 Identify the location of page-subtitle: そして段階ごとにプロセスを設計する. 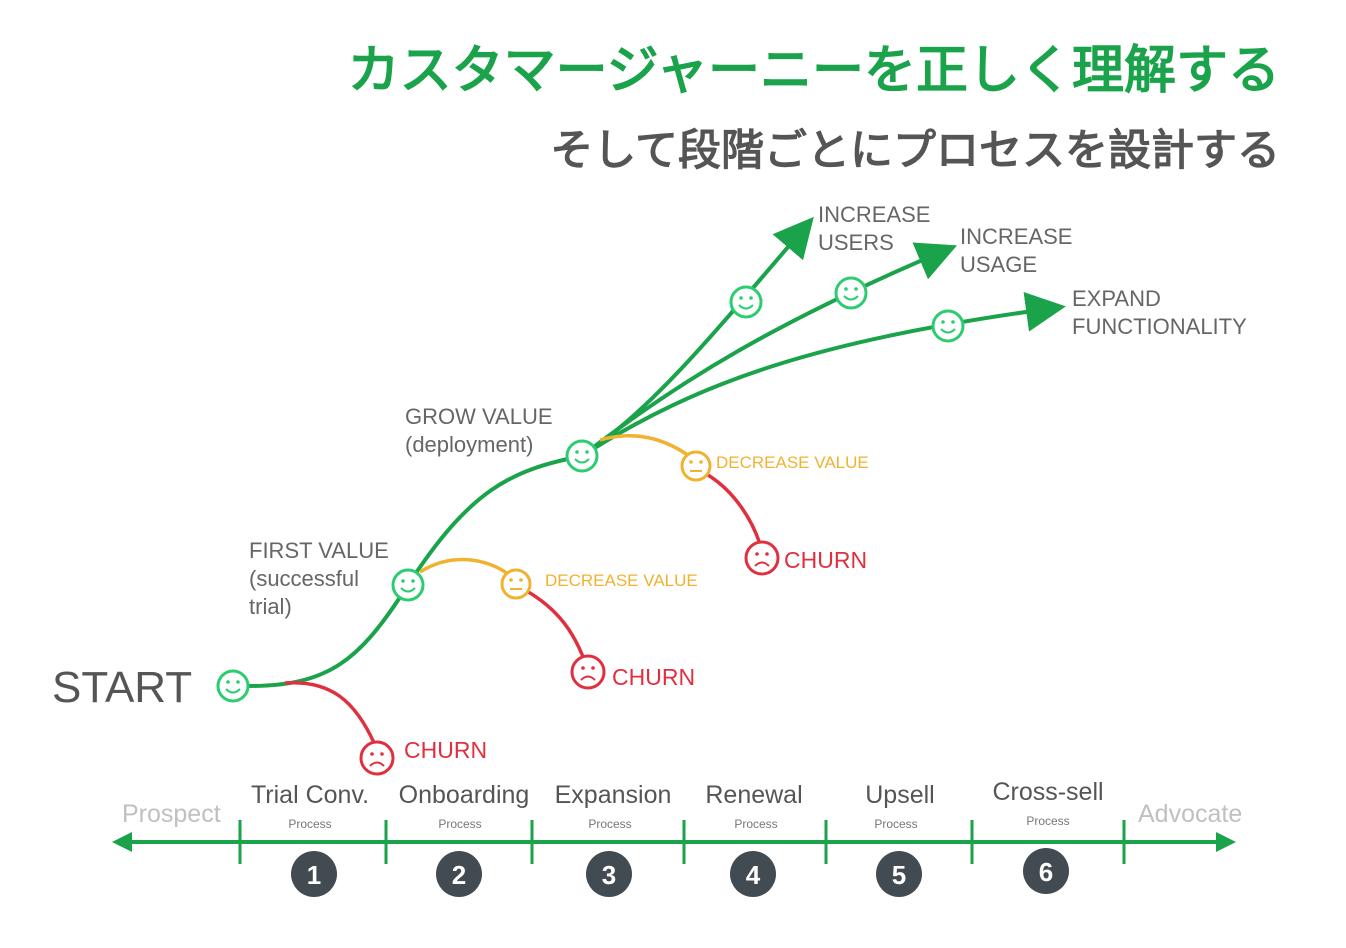
(915, 151).